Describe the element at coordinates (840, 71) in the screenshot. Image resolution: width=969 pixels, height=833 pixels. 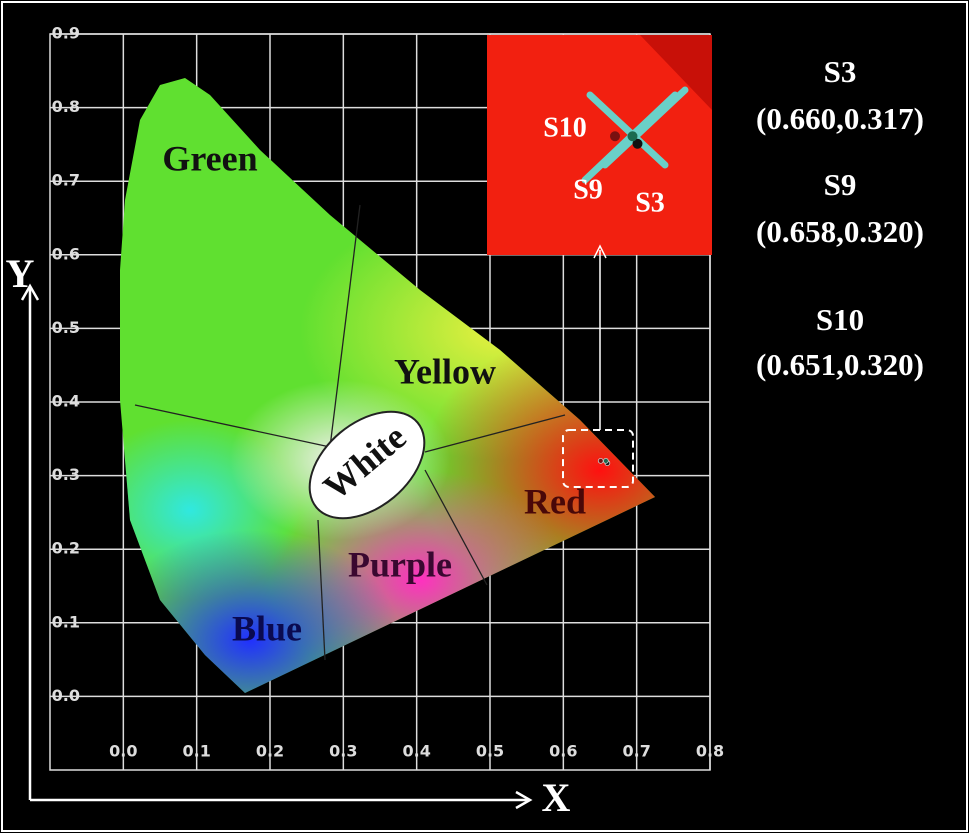
I see `side-name-label: S3` at that location.